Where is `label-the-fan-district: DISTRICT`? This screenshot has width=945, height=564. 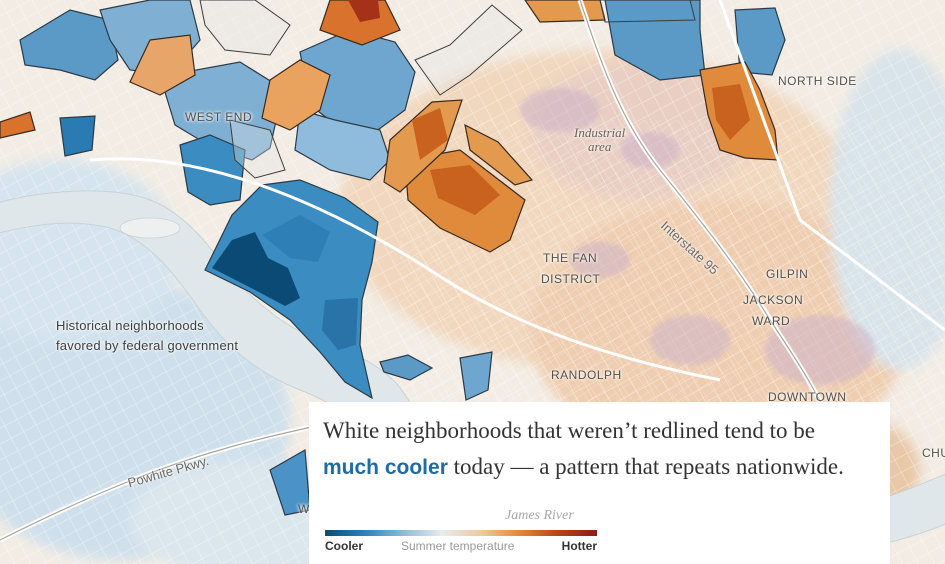 label-the-fan-district: DISTRICT is located at coordinates (571, 279).